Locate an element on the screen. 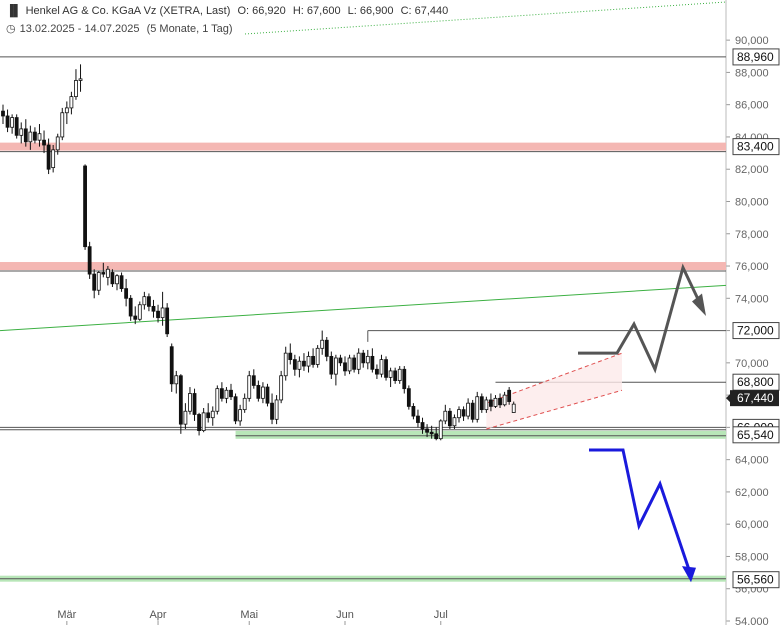  instrument-title: Henkel AG & Co. KGaA Vz (XETRA, Last) is located at coordinates (128, 11).